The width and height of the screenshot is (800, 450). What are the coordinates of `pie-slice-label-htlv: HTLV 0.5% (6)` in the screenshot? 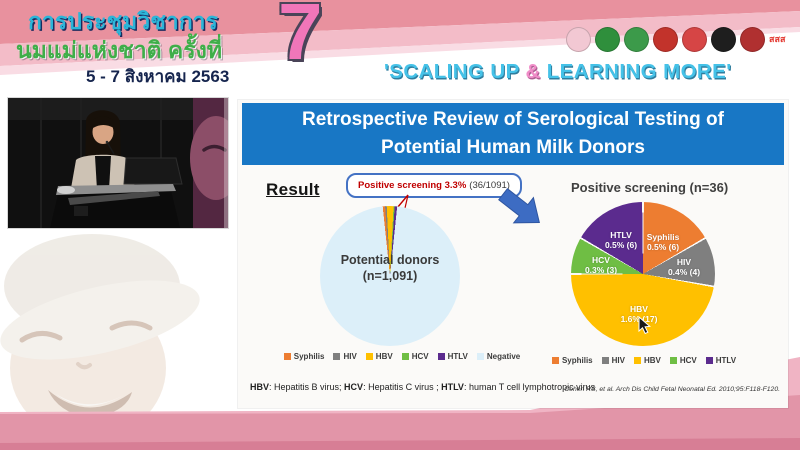 It's located at (621, 239).